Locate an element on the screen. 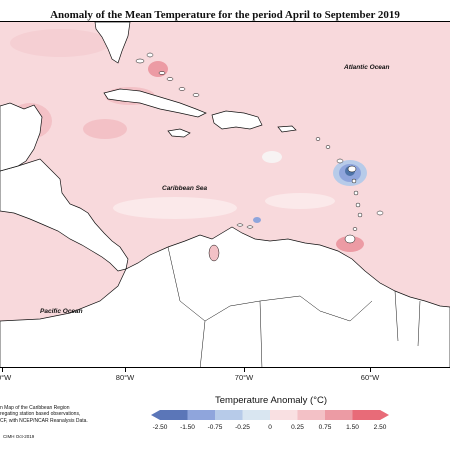 The image size is (450, 450). cuba-land is located at coordinates (155, 103).